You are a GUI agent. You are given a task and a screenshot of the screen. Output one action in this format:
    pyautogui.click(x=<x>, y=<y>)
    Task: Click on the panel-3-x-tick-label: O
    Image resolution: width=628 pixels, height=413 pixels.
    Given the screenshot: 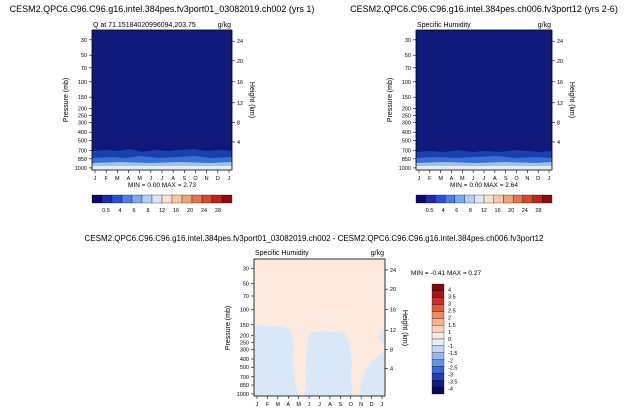 What is the action you would take?
    pyautogui.click(x=351, y=405)
    